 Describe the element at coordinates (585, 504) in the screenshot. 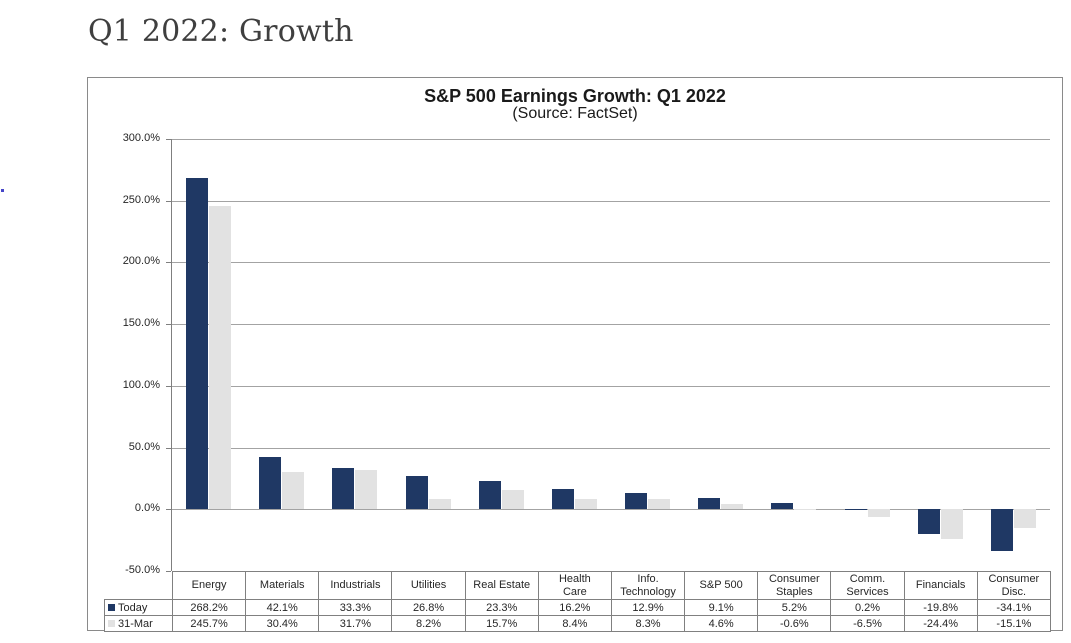

I see `bar-31-mar-health-care` at that location.